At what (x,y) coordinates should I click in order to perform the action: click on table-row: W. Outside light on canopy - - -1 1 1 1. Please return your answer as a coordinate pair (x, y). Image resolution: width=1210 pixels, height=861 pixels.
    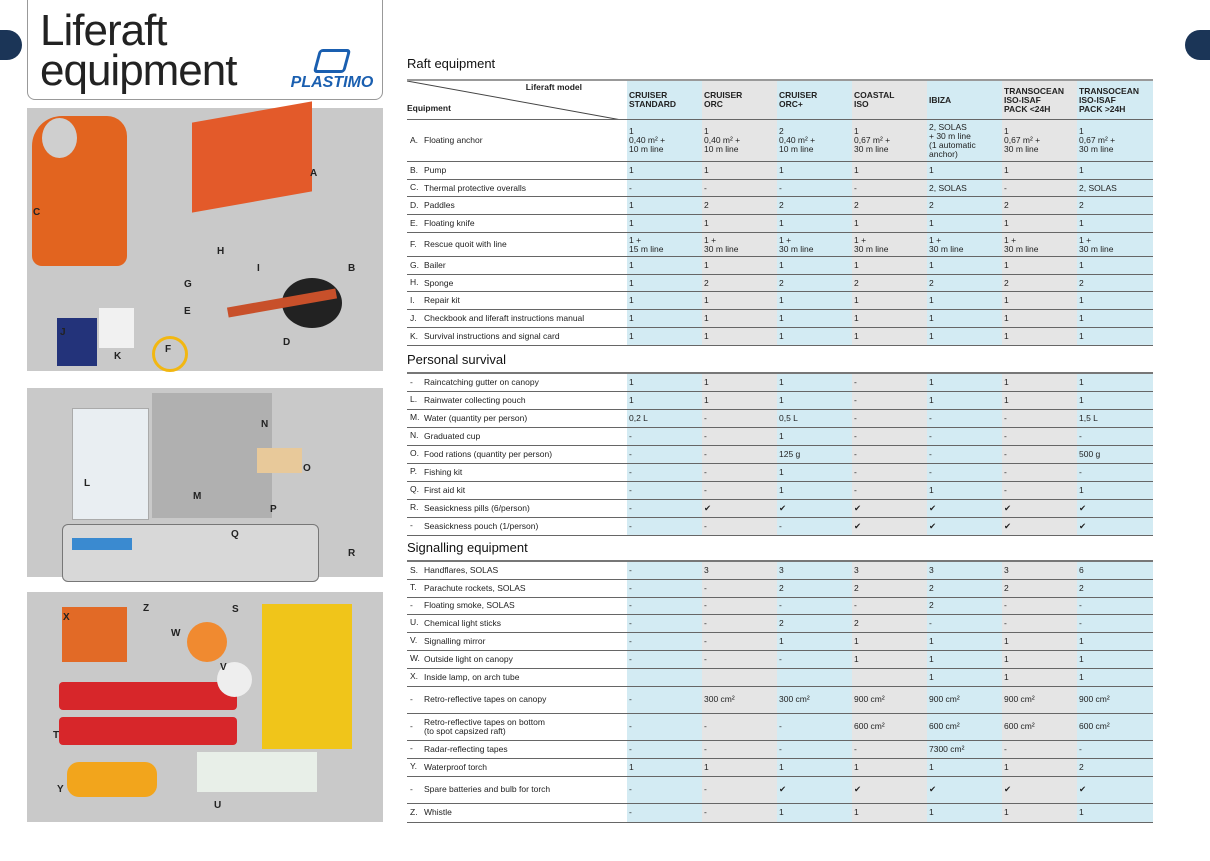
    Looking at the image, I should click on (780, 659).